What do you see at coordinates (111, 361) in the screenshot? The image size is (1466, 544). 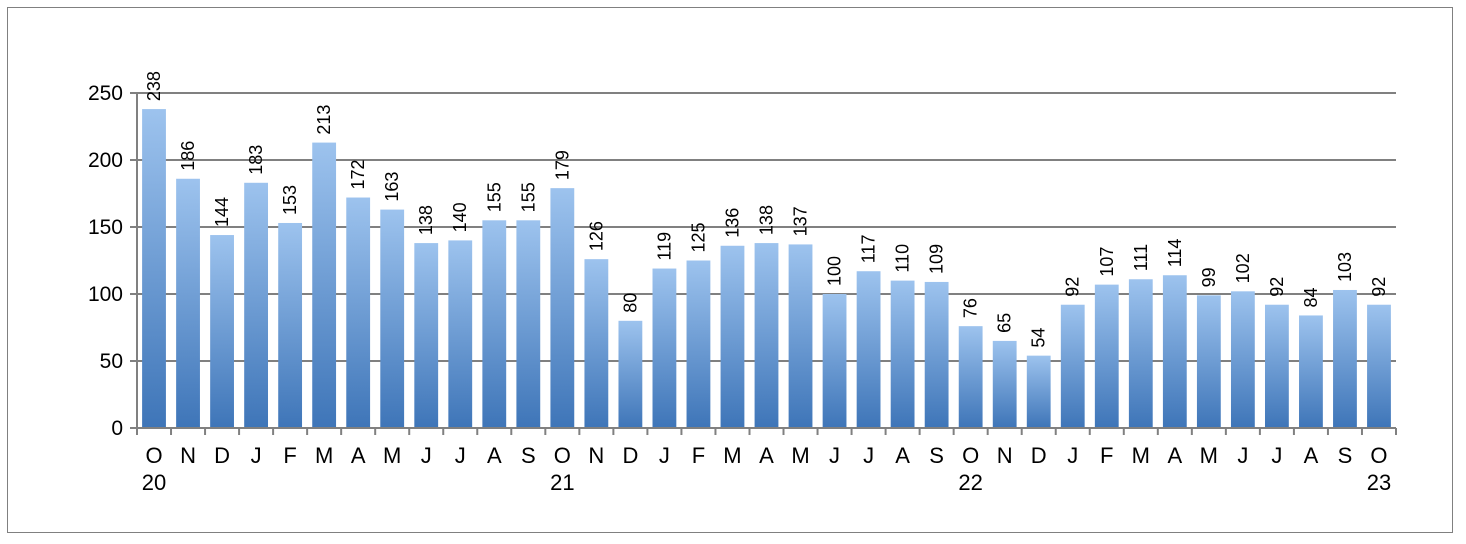 I see `y-tick-label: 50` at bounding box center [111, 361].